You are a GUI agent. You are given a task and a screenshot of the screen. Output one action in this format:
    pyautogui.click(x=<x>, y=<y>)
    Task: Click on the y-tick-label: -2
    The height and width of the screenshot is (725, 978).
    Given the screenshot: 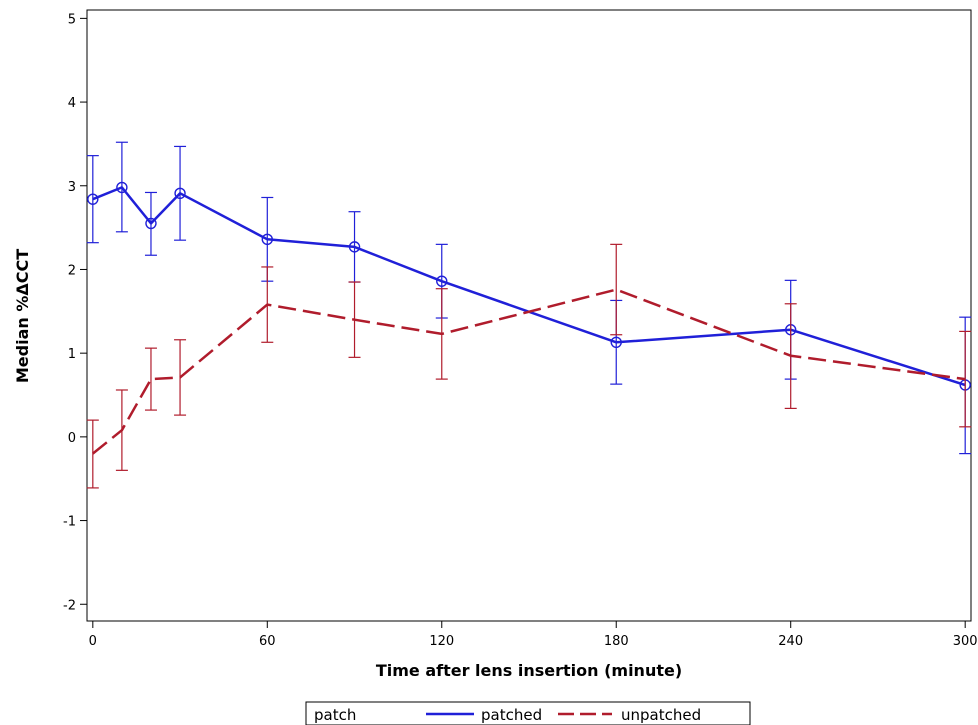 What is the action you would take?
    pyautogui.click(x=69, y=605)
    